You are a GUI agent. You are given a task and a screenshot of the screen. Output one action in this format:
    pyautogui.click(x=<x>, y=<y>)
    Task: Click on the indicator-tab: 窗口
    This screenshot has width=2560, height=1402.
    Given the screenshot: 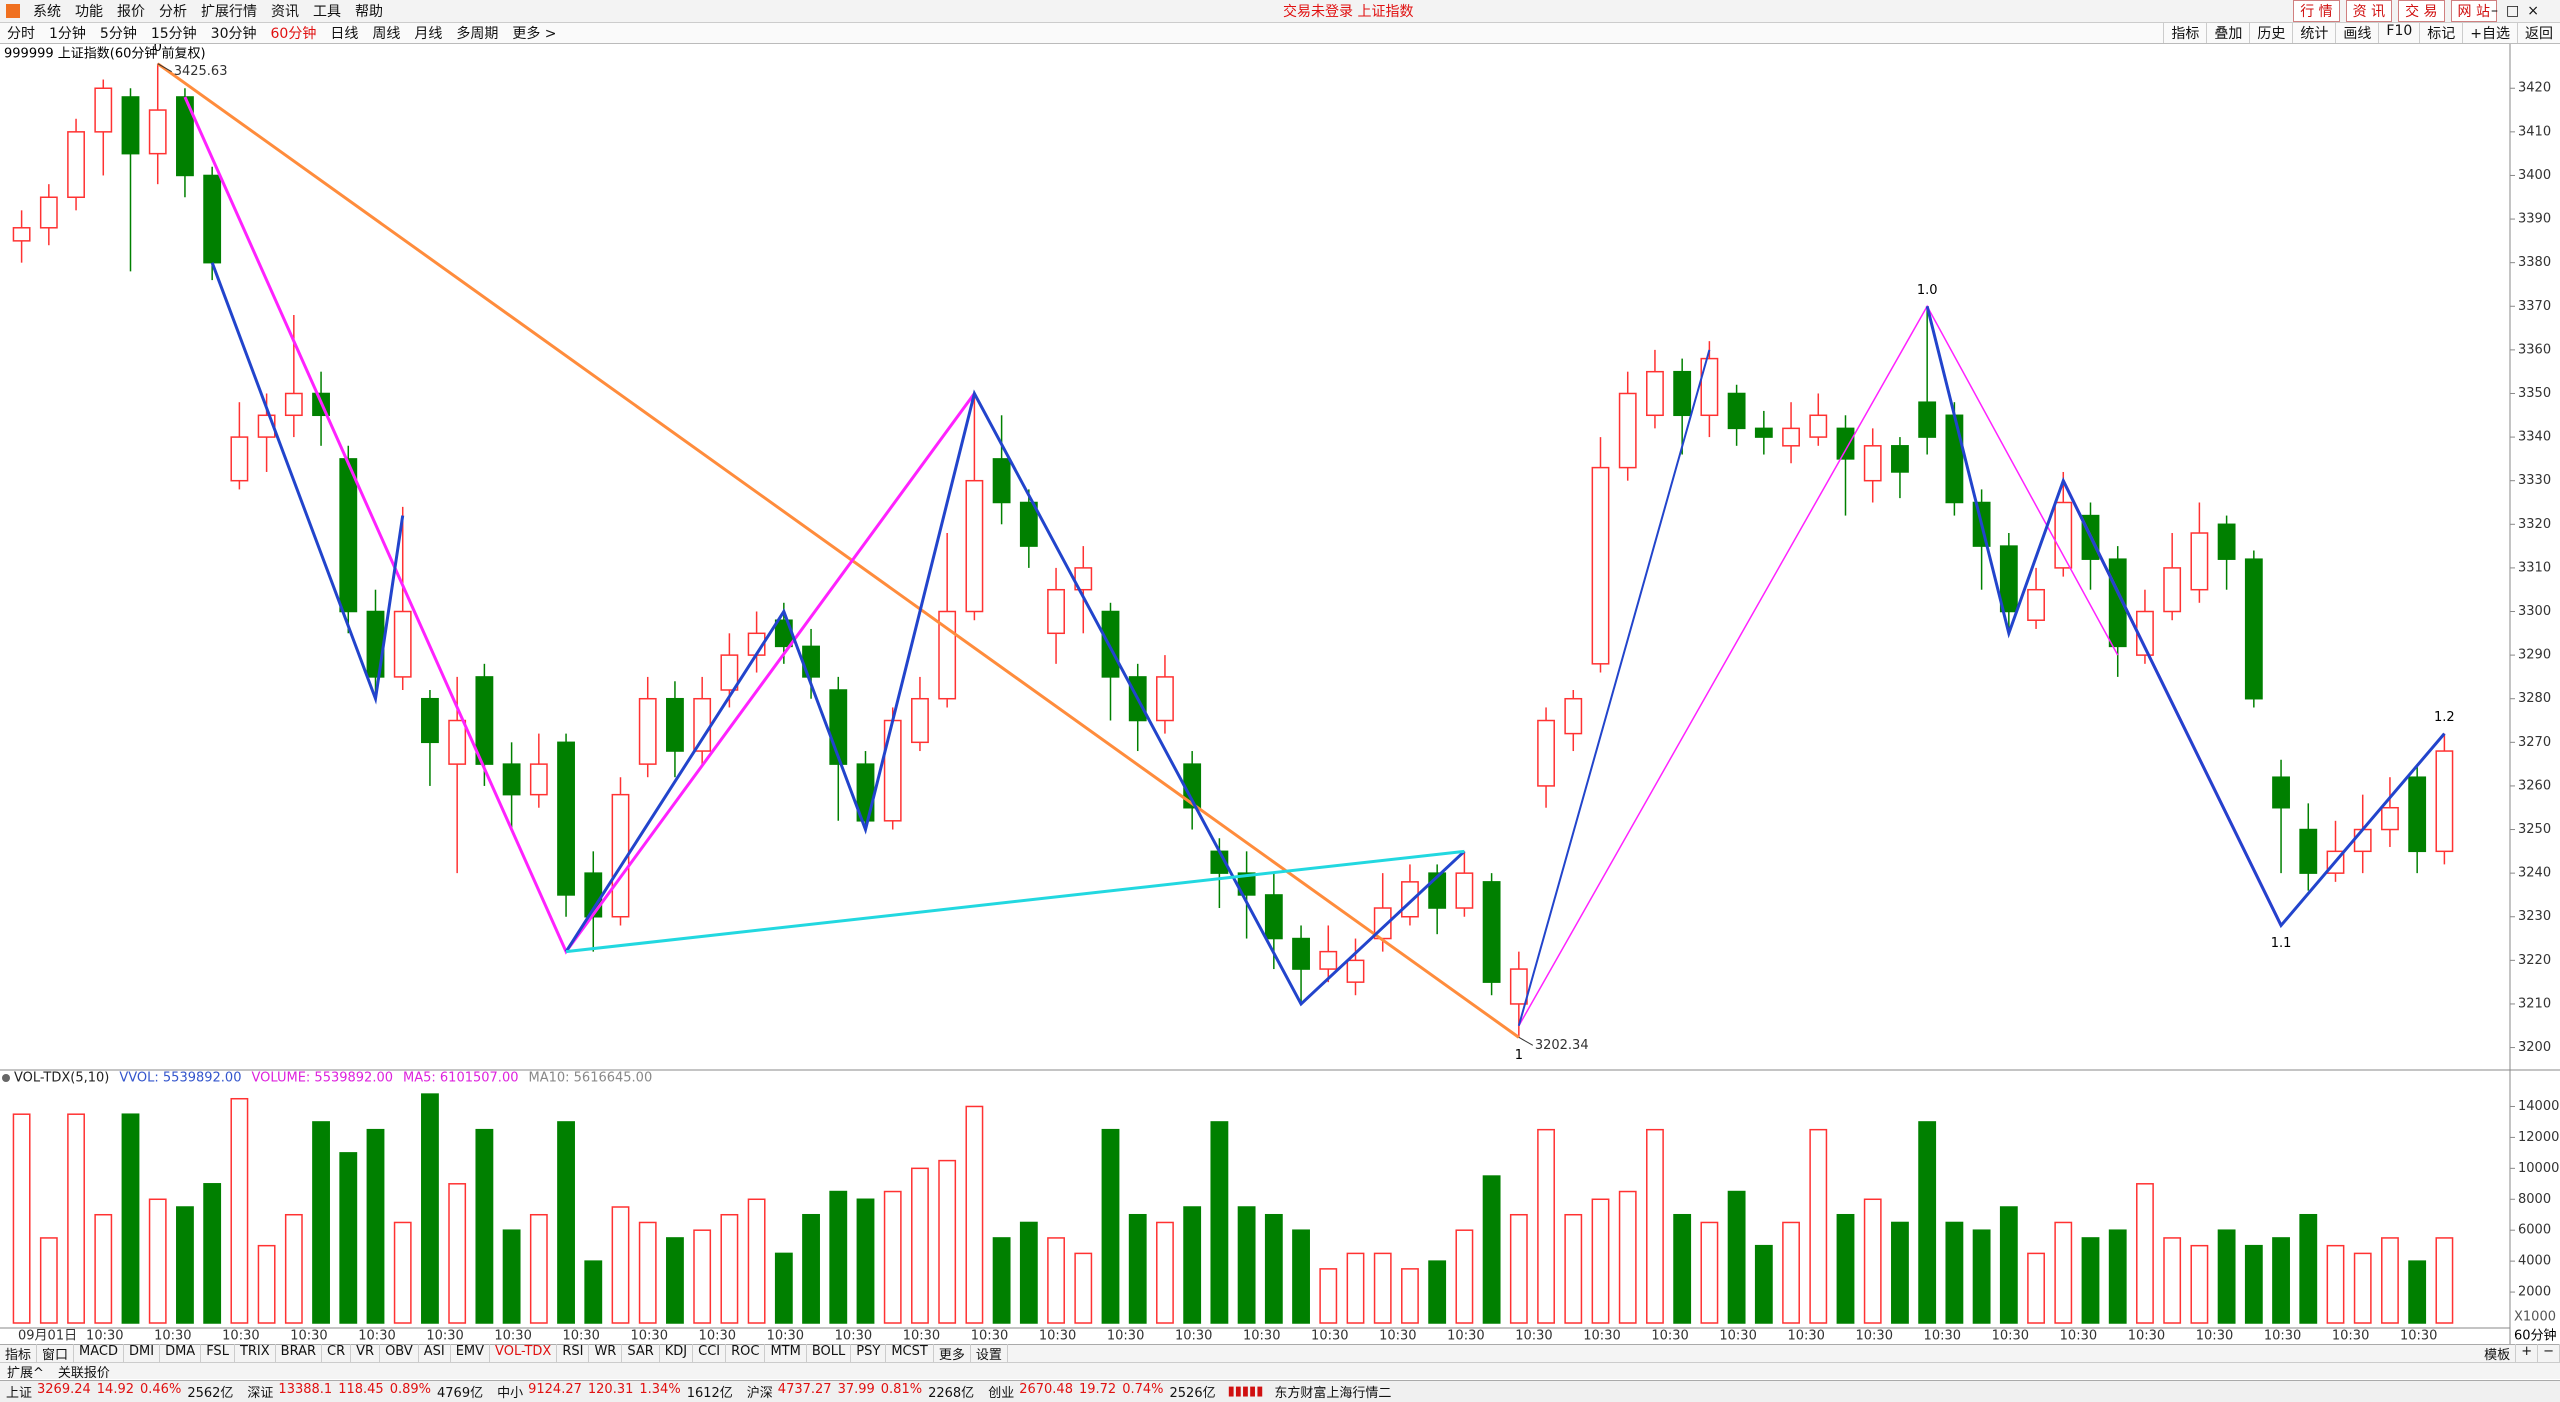 What is the action you would take?
    pyautogui.click(x=56, y=1353)
    